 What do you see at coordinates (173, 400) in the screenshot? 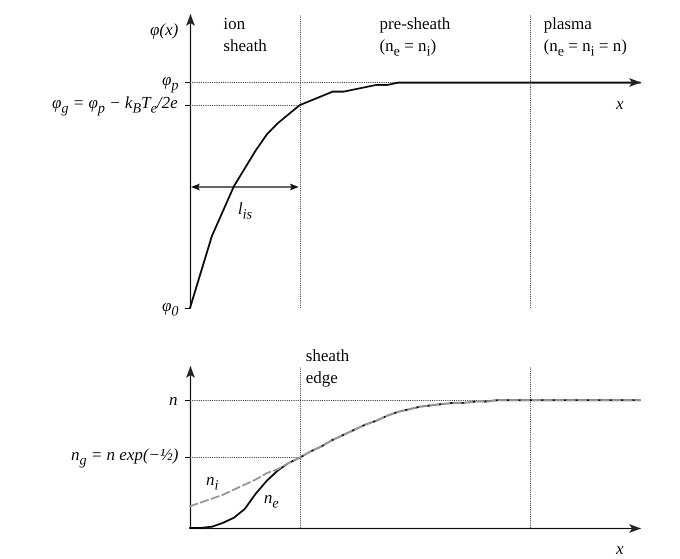
I see `ref-line-label: n` at bounding box center [173, 400].